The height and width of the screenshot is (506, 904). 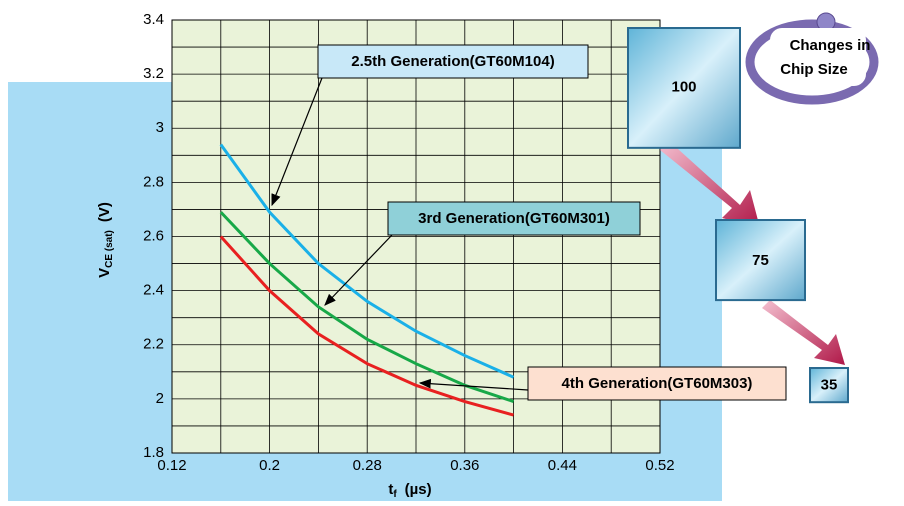 I want to click on x-tick-label: 0.36, so click(x=464, y=465).